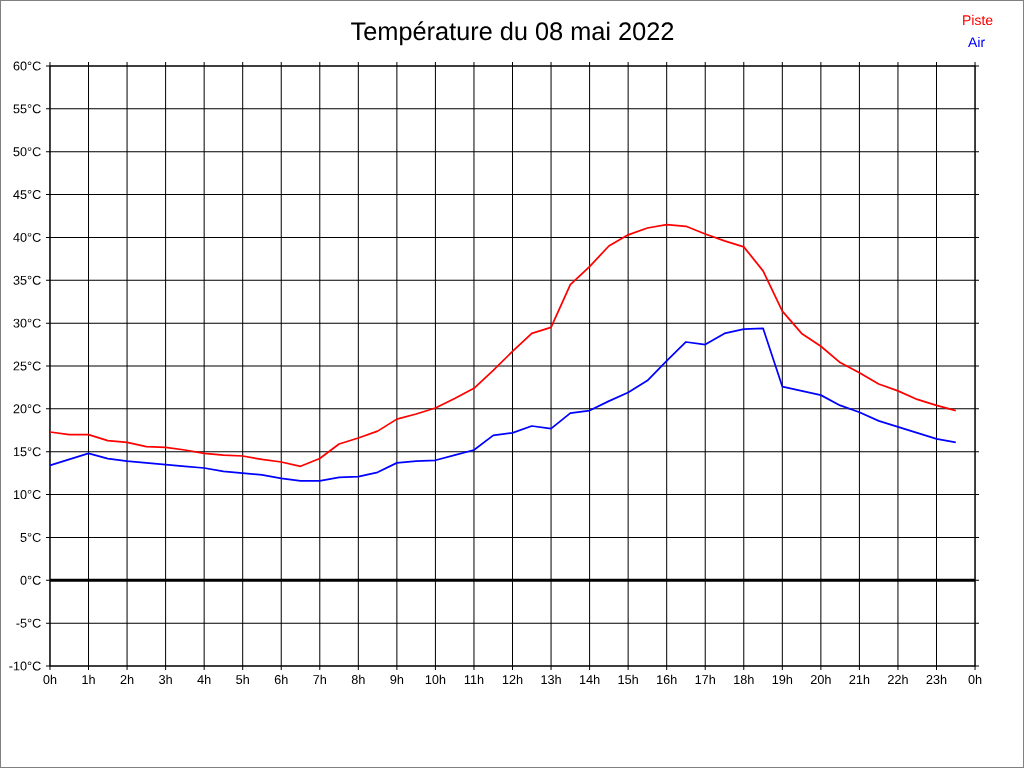 The width and height of the screenshot is (1024, 768). Describe the element at coordinates (28, 623) in the screenshot. I see `y-tick-label: -5°C` at that location.